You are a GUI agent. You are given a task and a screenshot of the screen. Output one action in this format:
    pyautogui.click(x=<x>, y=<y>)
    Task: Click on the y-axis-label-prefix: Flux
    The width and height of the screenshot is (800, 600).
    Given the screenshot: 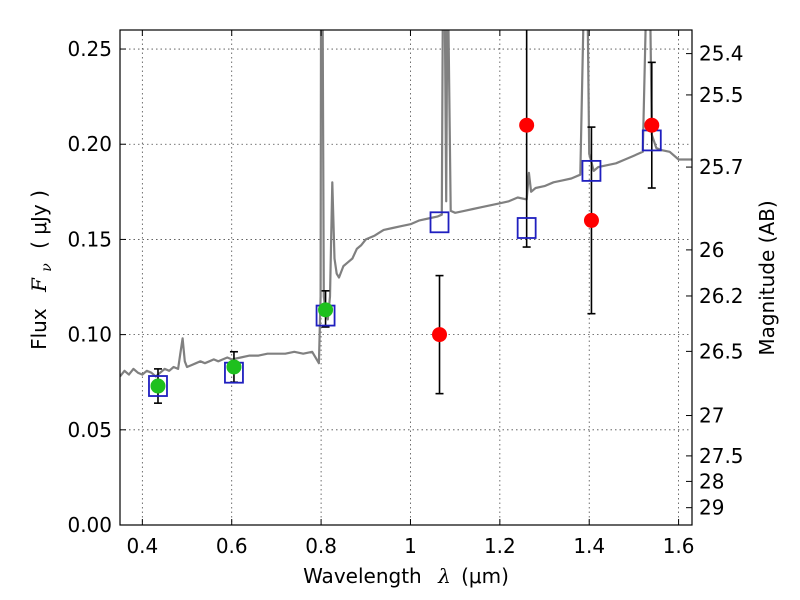 What is the action you would take?
    pyautogui.click(x=39, y=329)
    